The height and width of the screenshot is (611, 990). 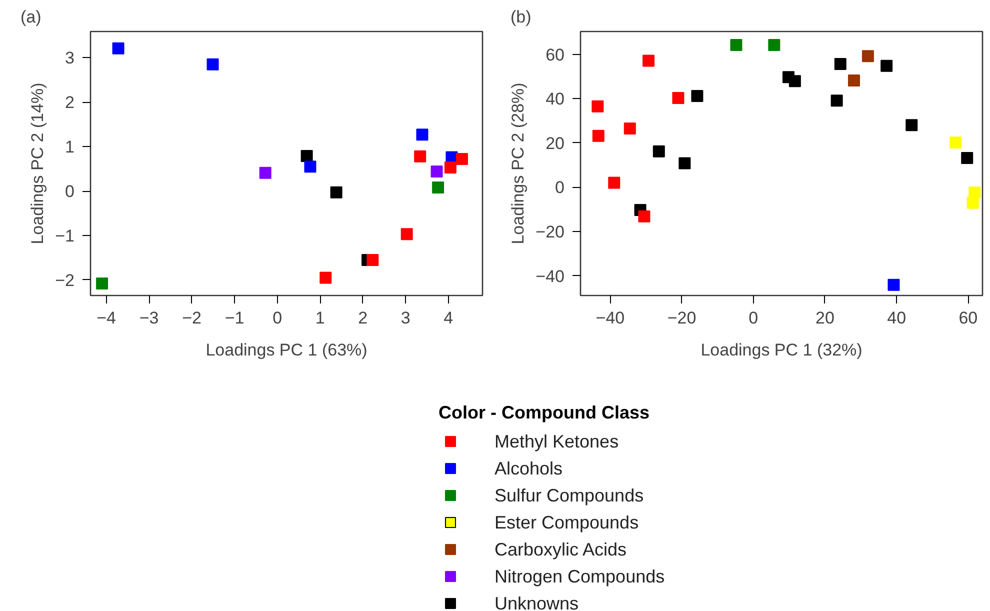 What do you see at coordinates (106, 318) in the screenshot?
I see `x-tick-label: −4` at bounding box center [106, 318].